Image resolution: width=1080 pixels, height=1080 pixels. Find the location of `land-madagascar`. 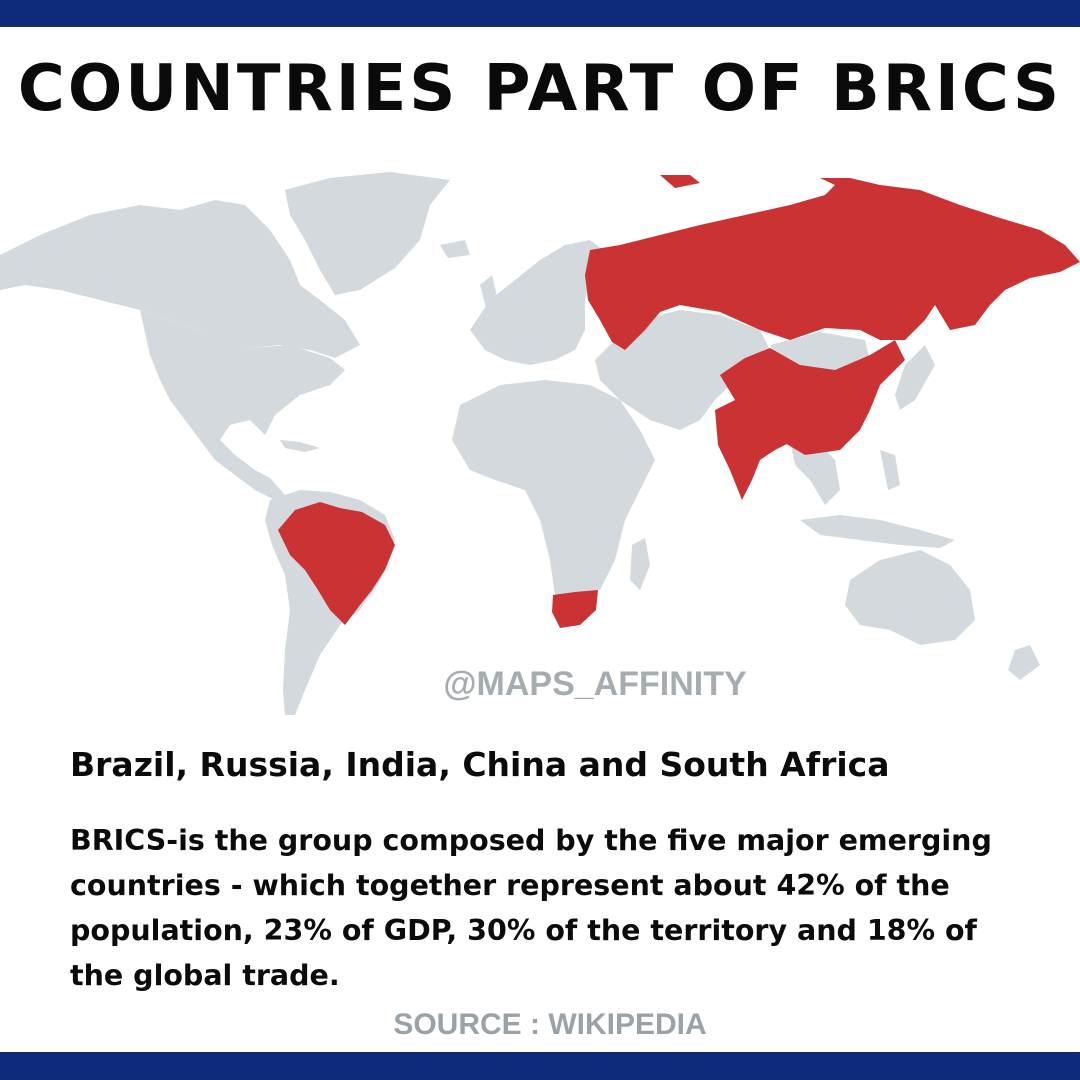

land-madagascar is located at coordinates (640, 564).